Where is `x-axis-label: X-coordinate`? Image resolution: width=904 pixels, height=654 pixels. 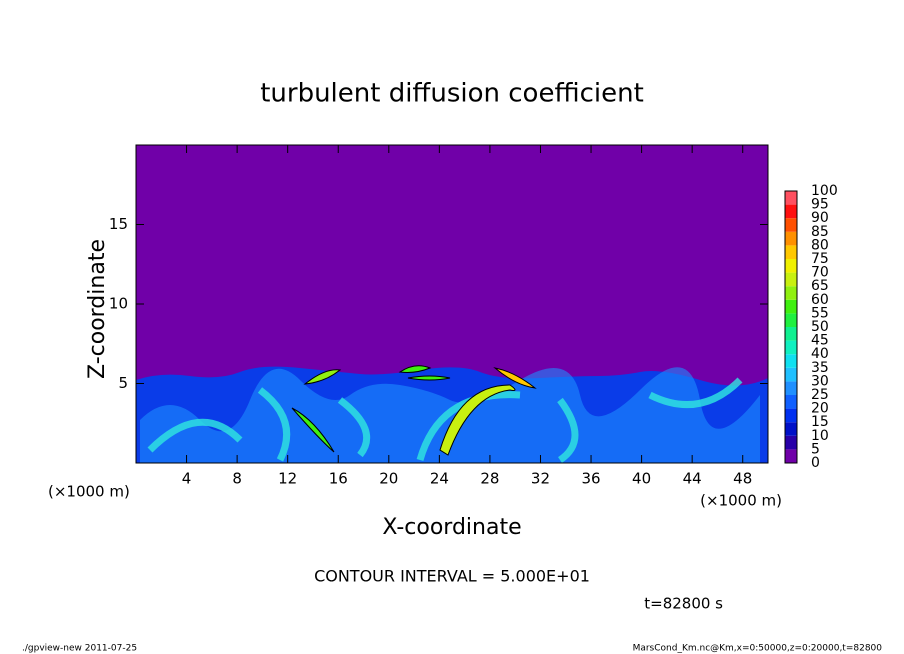
x-axis-label: X-coordinate is located at coordinates (451, 527).